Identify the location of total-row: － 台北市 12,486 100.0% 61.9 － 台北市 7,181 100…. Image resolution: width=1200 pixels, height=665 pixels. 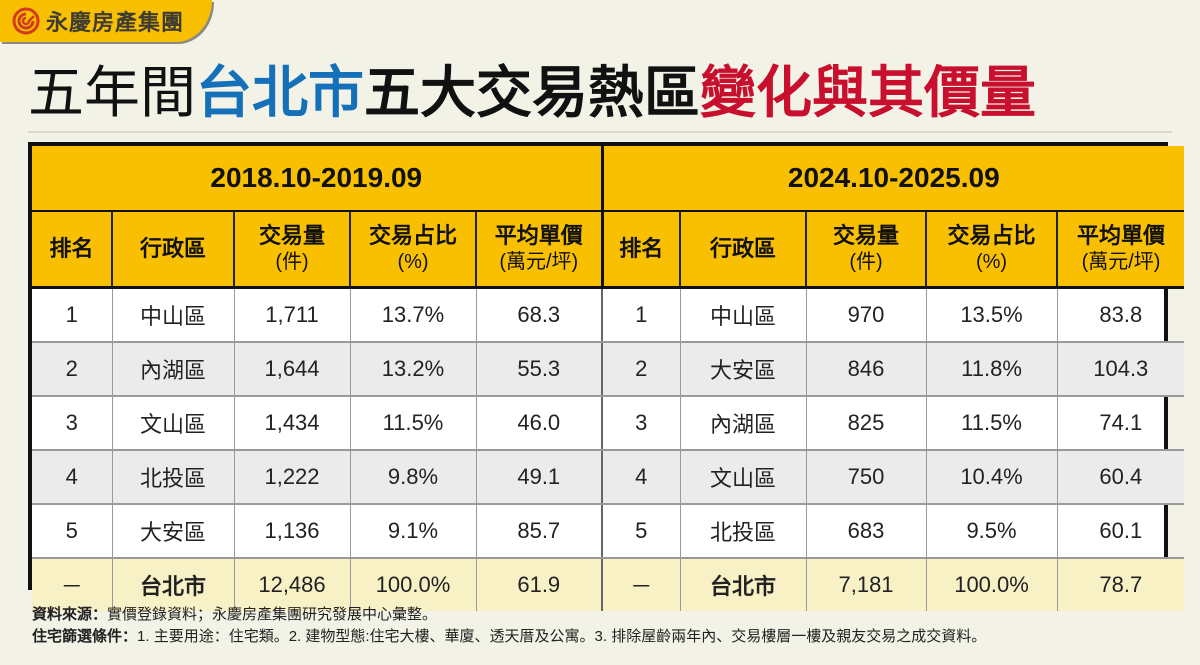
(608, 584).